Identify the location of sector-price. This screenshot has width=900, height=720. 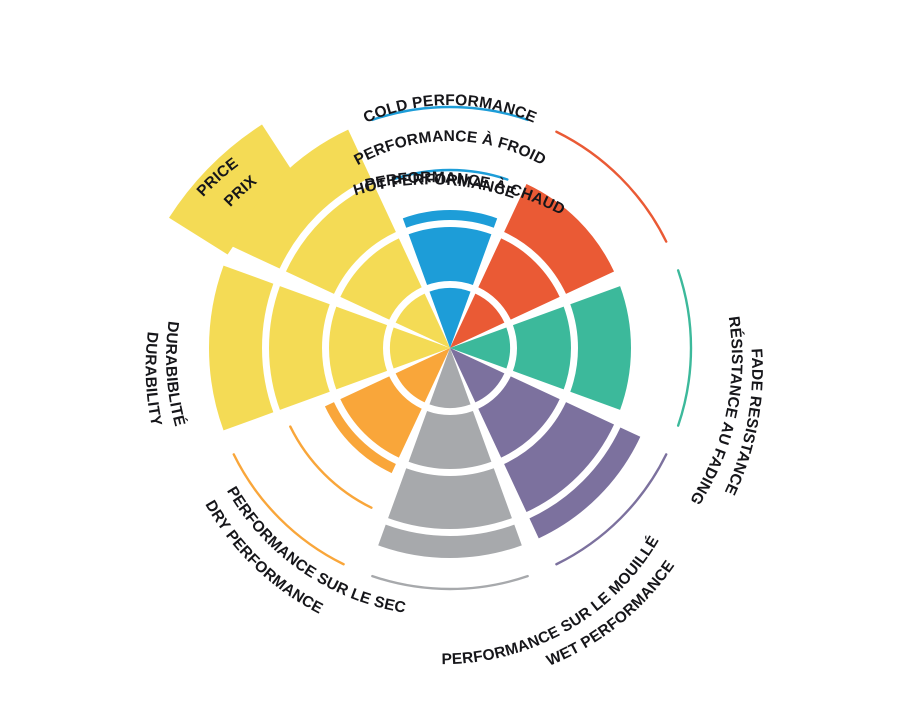
(266, 224).